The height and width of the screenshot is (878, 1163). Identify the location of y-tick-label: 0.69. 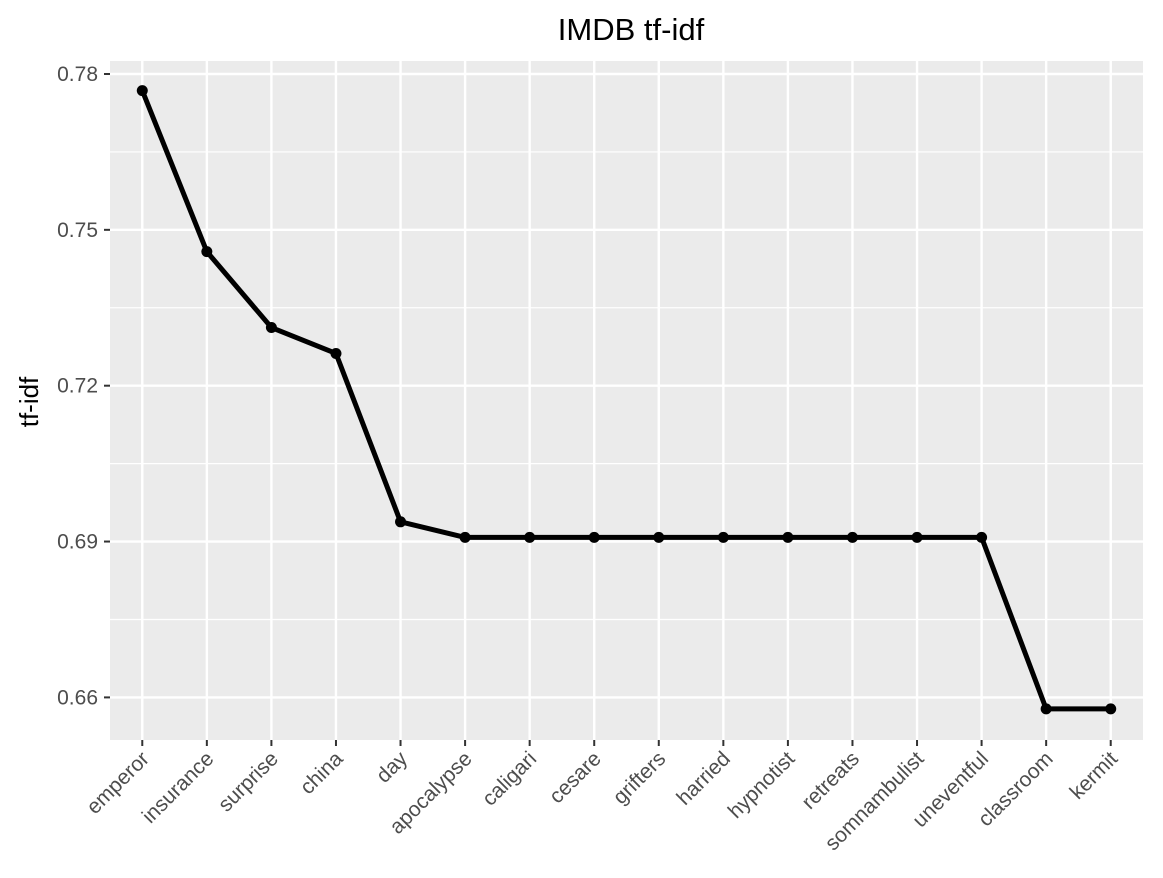
(77, 542).